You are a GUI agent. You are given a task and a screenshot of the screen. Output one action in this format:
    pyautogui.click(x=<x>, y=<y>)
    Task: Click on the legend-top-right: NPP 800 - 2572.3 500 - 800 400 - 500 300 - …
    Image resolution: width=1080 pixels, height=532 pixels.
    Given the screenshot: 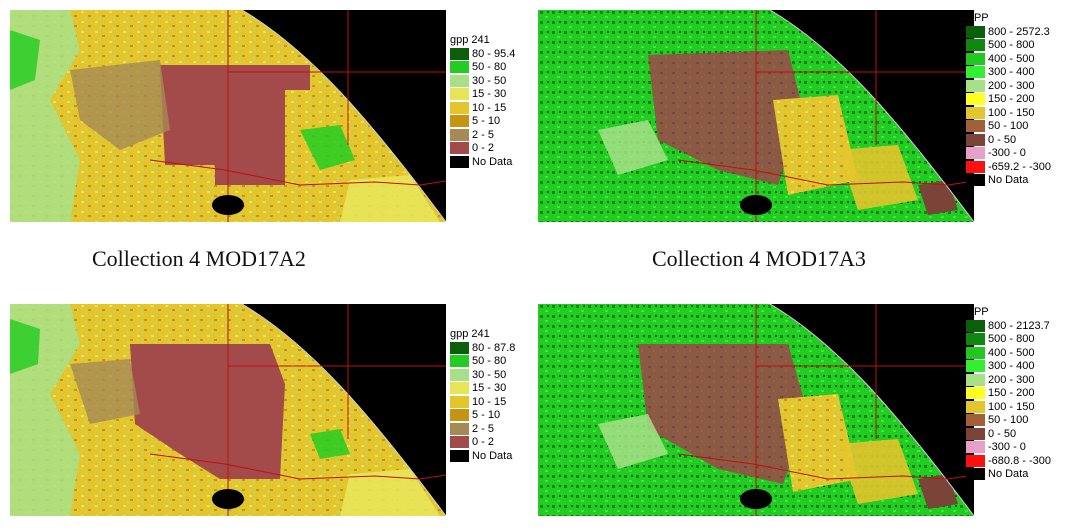 What is the action you would take?
    pyautogui.click(x=1018, y=99)
    